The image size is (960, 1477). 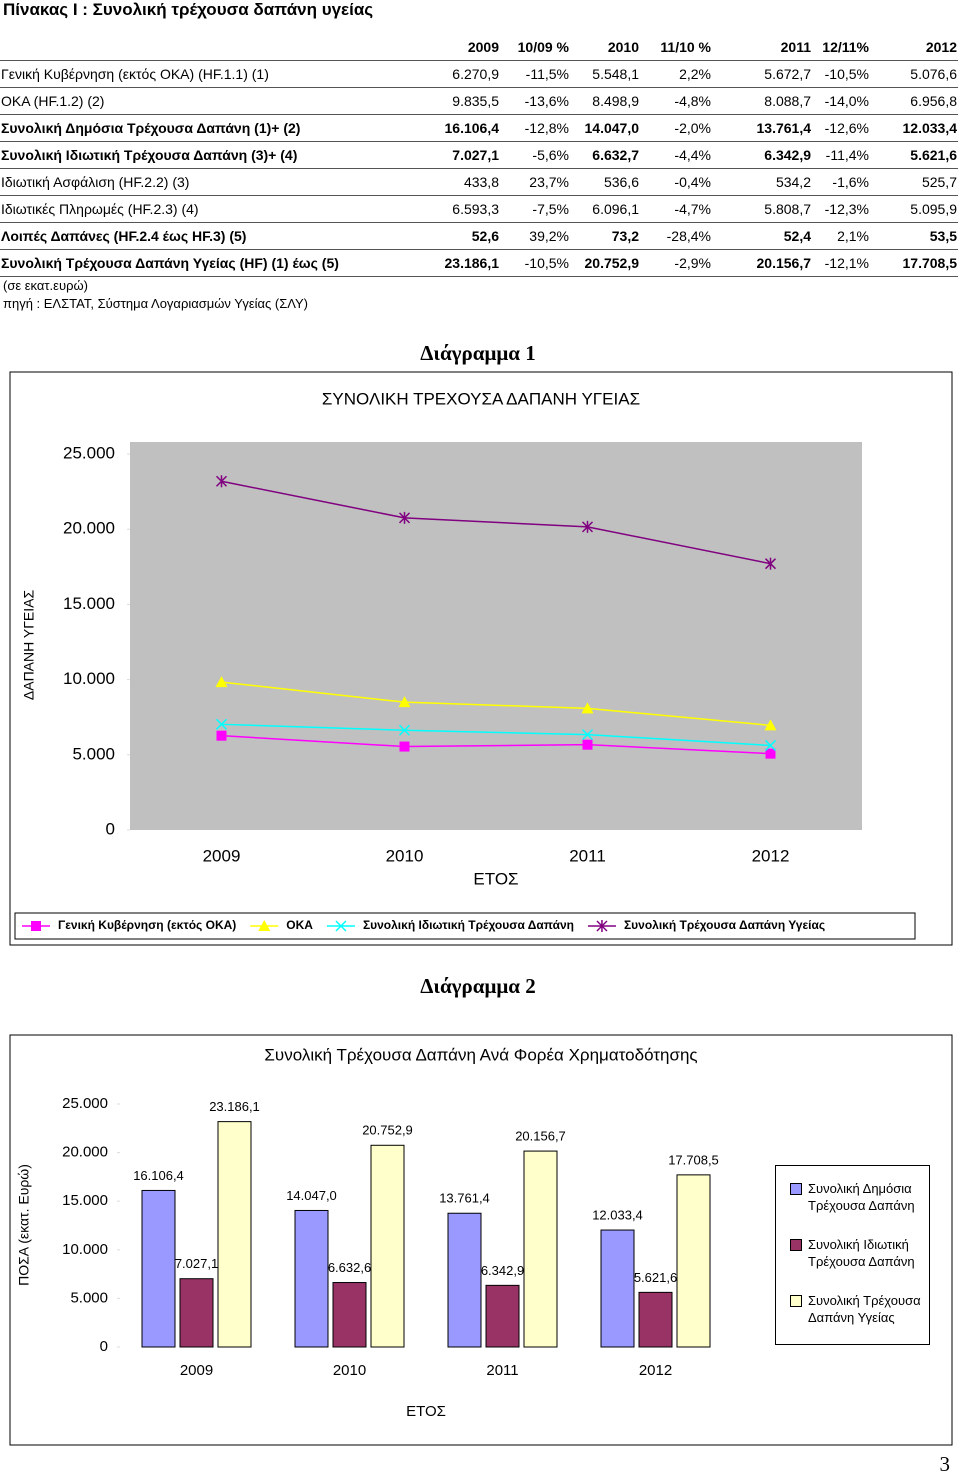 I want to click on cell: -5,6%, so click(x=550, y=155).